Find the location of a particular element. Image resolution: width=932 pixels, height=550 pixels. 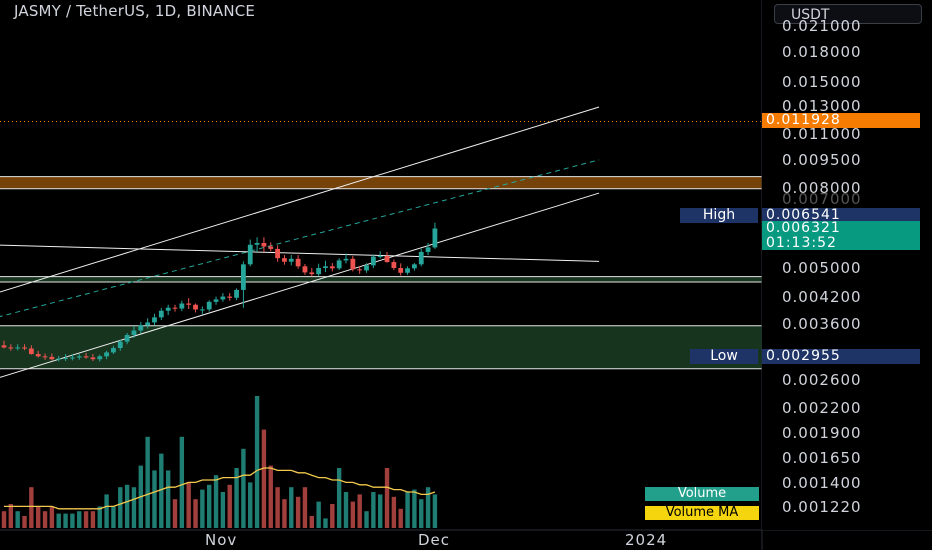

trend-line is located at coordinates (300, 253).